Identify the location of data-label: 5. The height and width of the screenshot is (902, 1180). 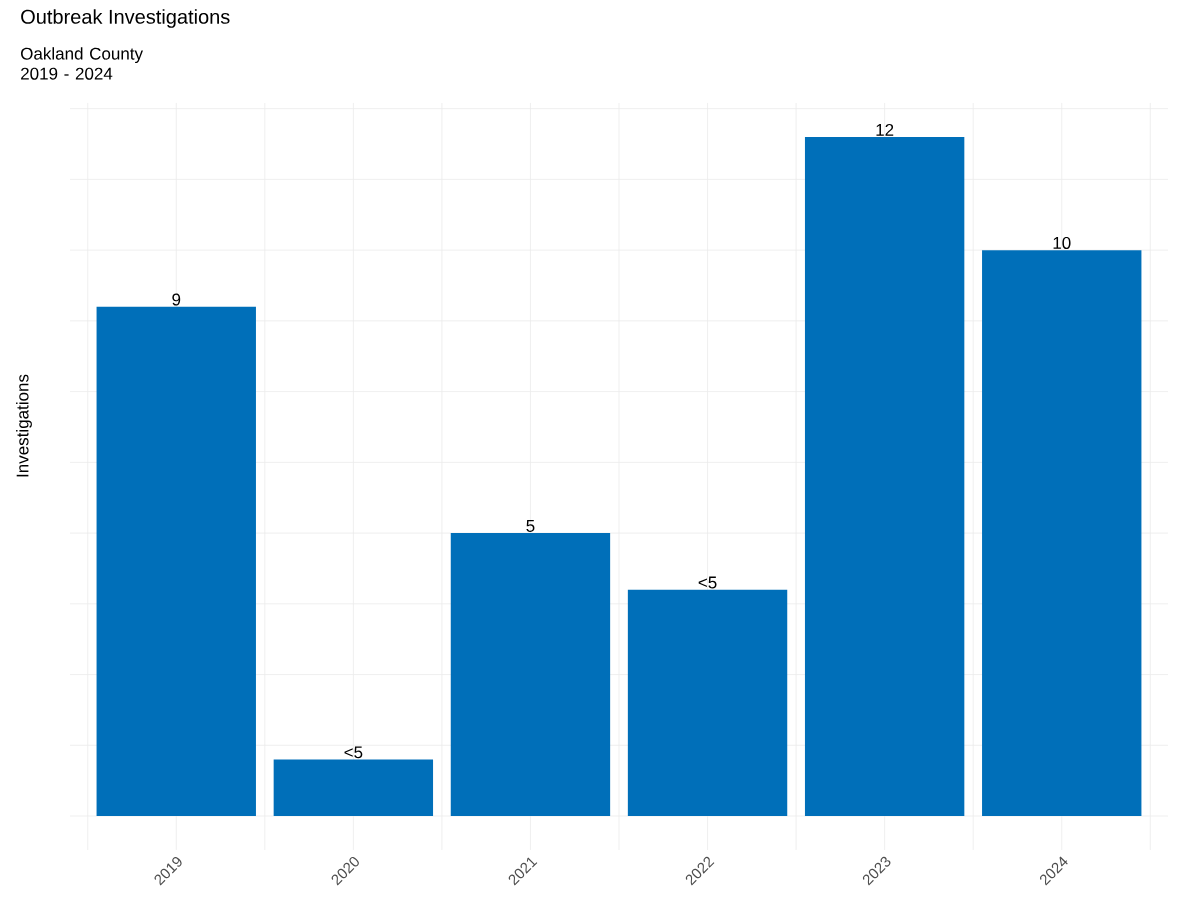
(530, 526).